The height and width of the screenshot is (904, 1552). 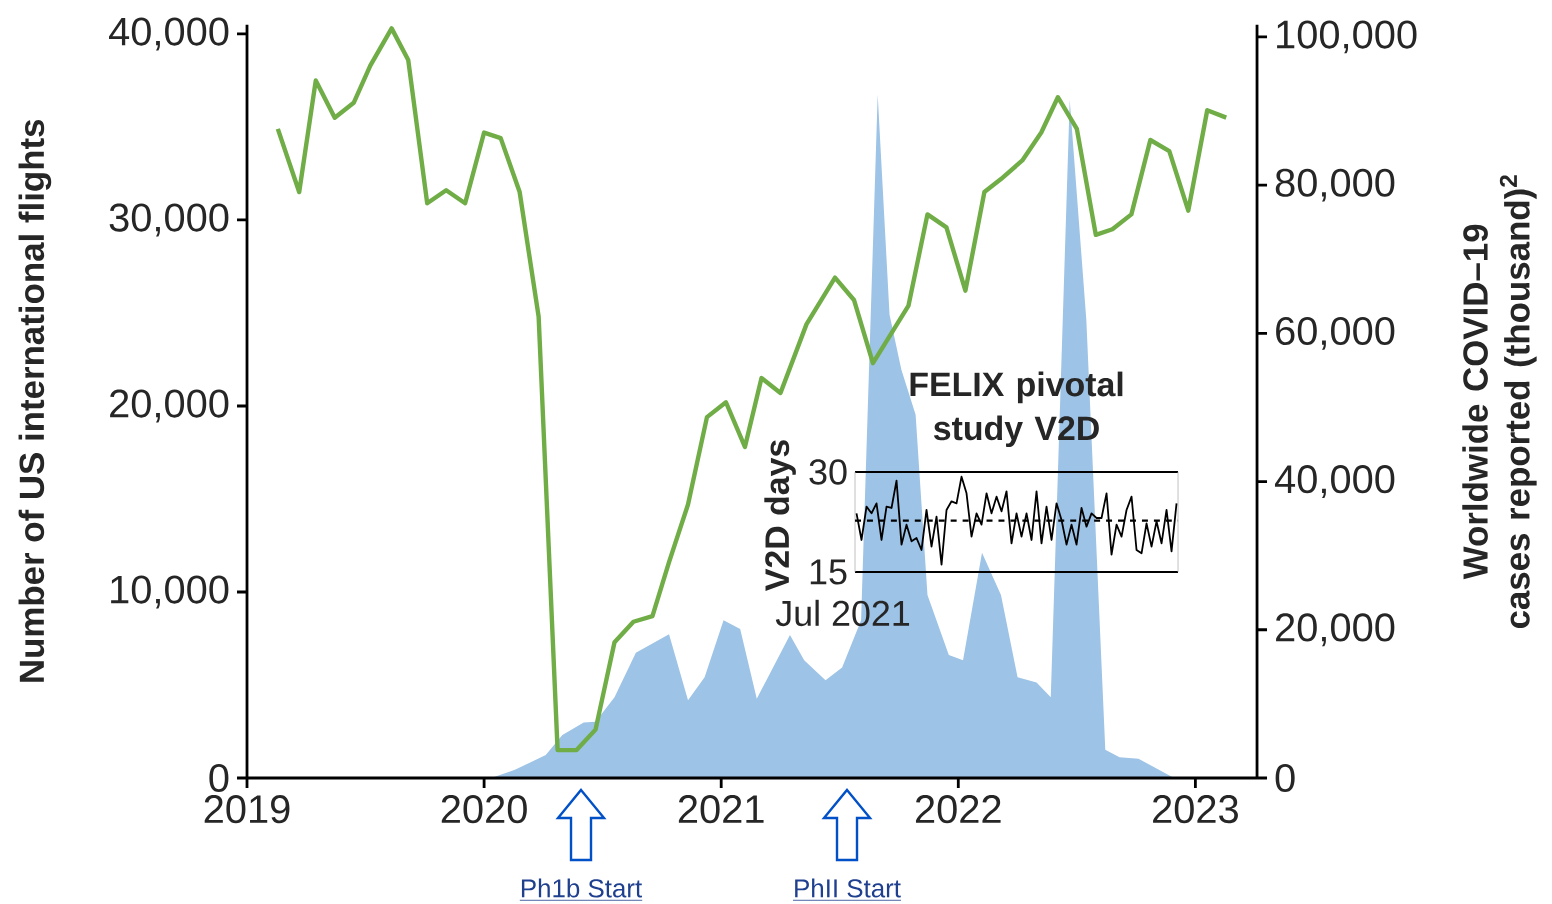 I want to click on y2-tick-label: 20,000, so click(x=1335, y=630).